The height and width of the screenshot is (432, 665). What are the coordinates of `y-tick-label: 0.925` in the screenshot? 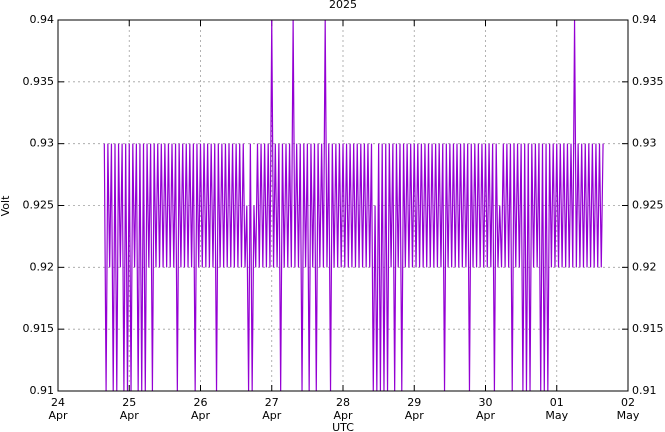 It's located at (39, 205).